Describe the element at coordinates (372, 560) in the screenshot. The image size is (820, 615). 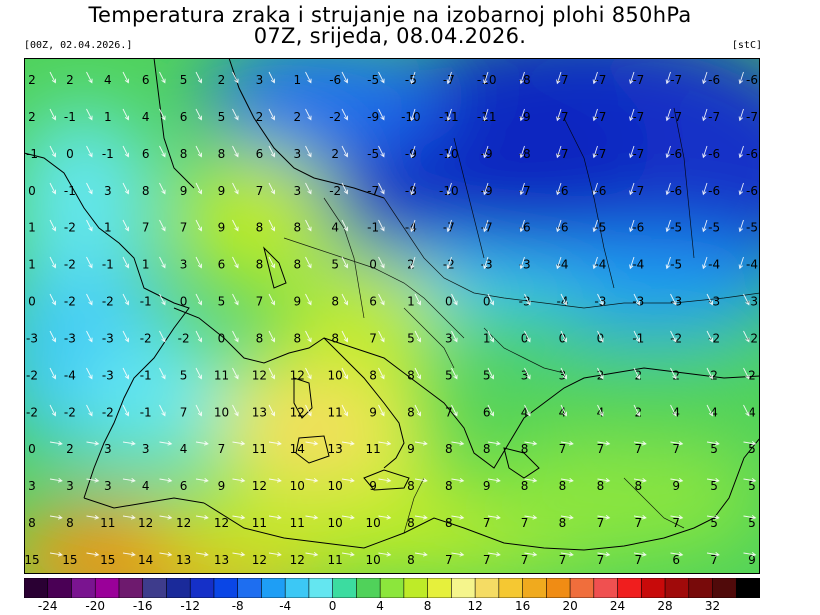
I see `temperature-value-label: 10` at that location.